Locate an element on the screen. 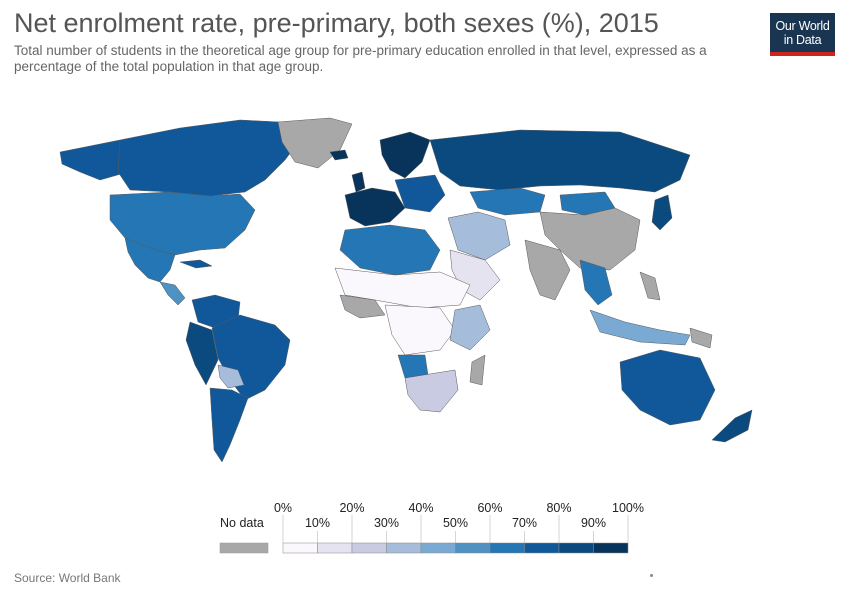 The image size is (850, 600). country-peru-ecuador is located at coordinates (202, 353).